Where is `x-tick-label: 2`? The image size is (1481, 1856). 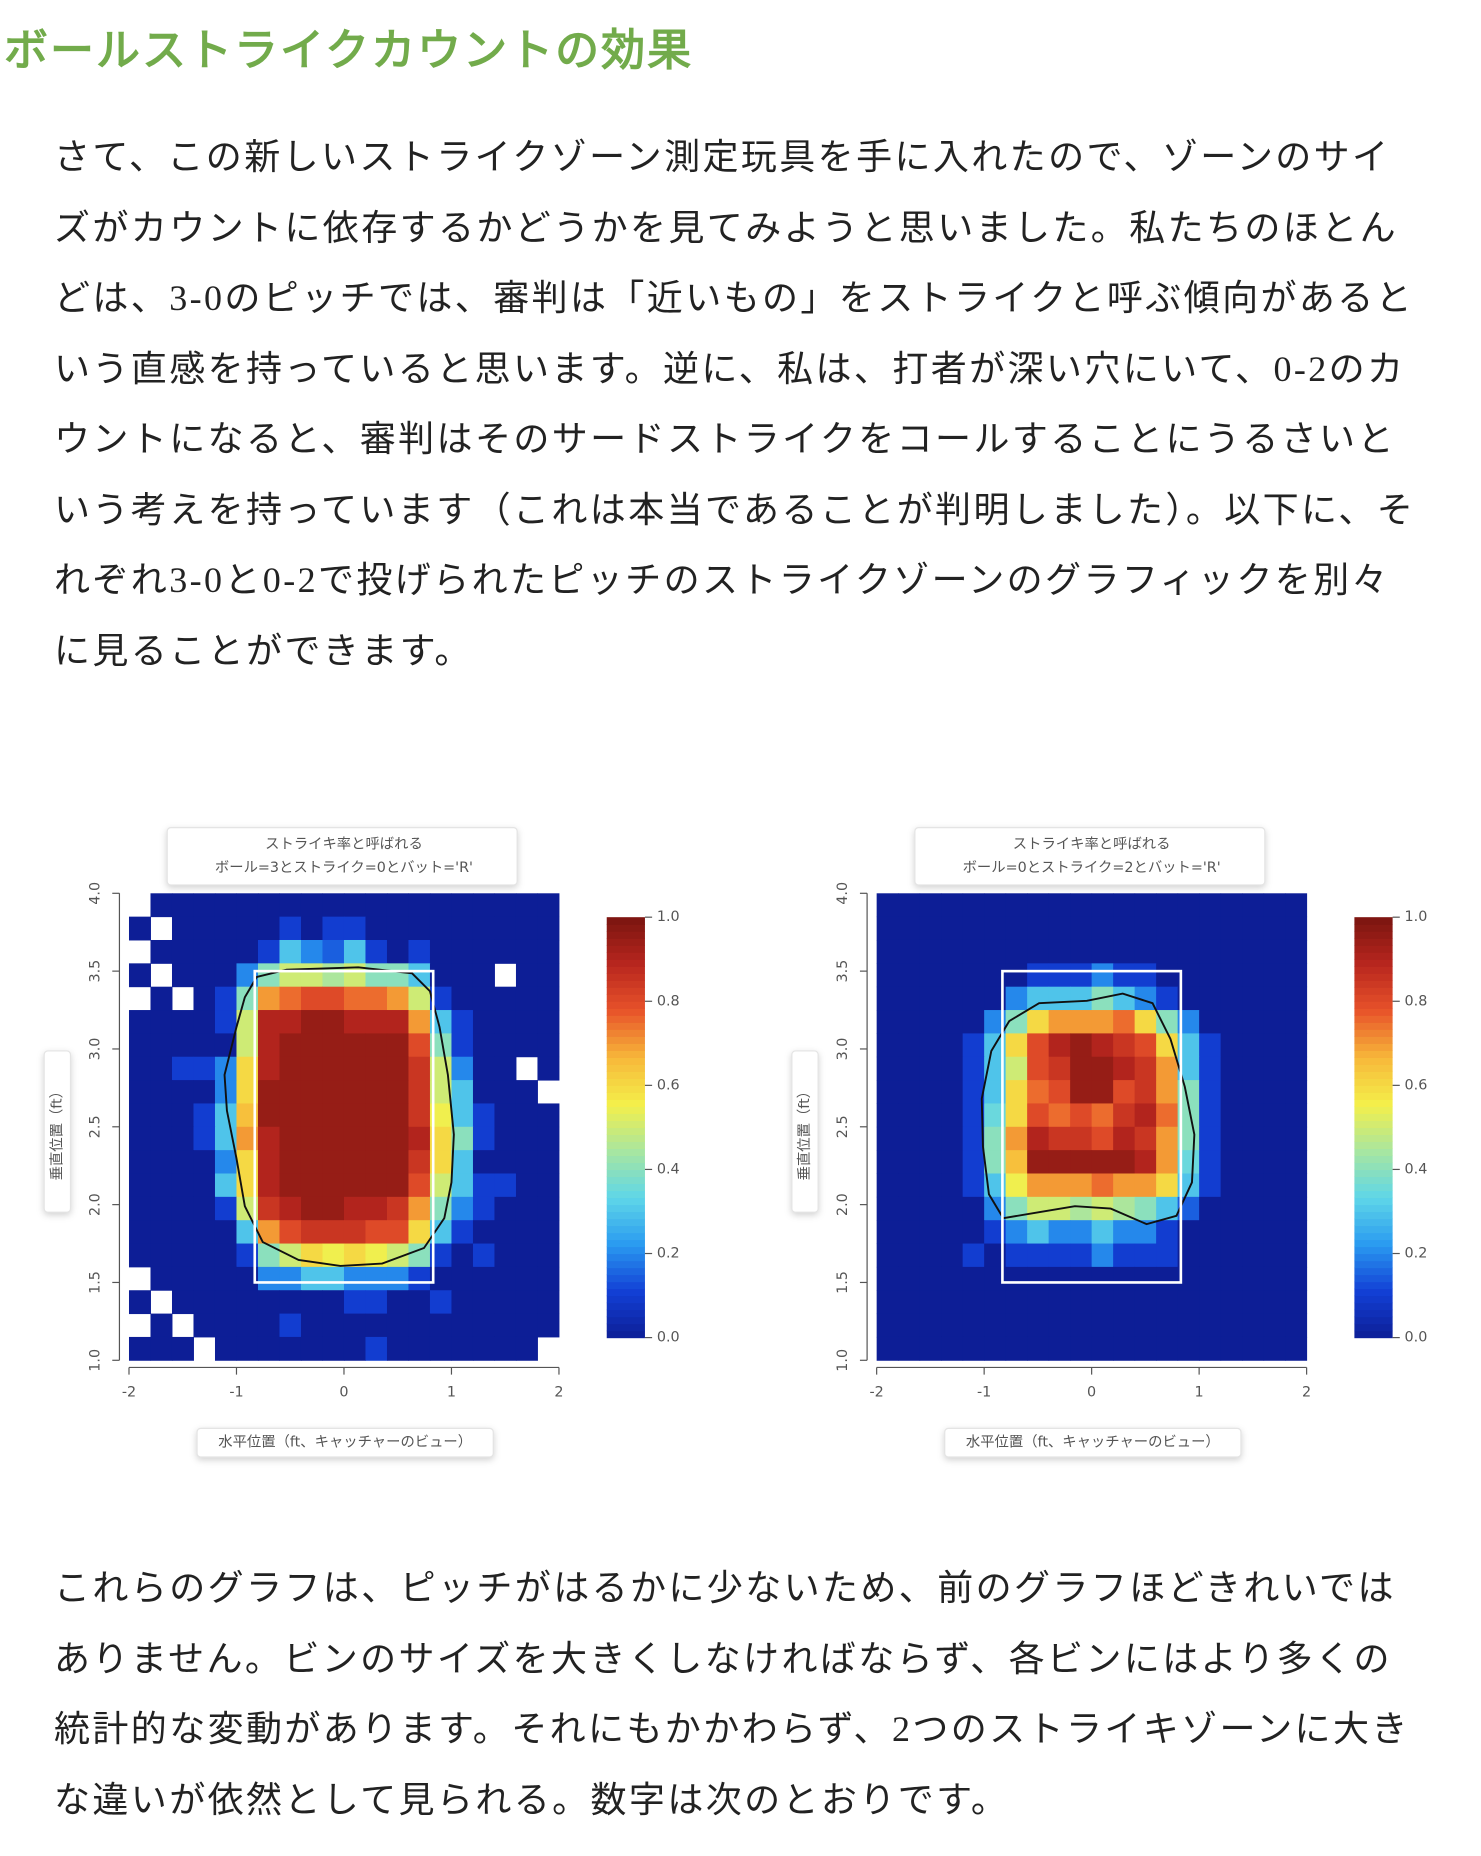 x-tick-label: 2 is located at coordinates (1306, 1393).